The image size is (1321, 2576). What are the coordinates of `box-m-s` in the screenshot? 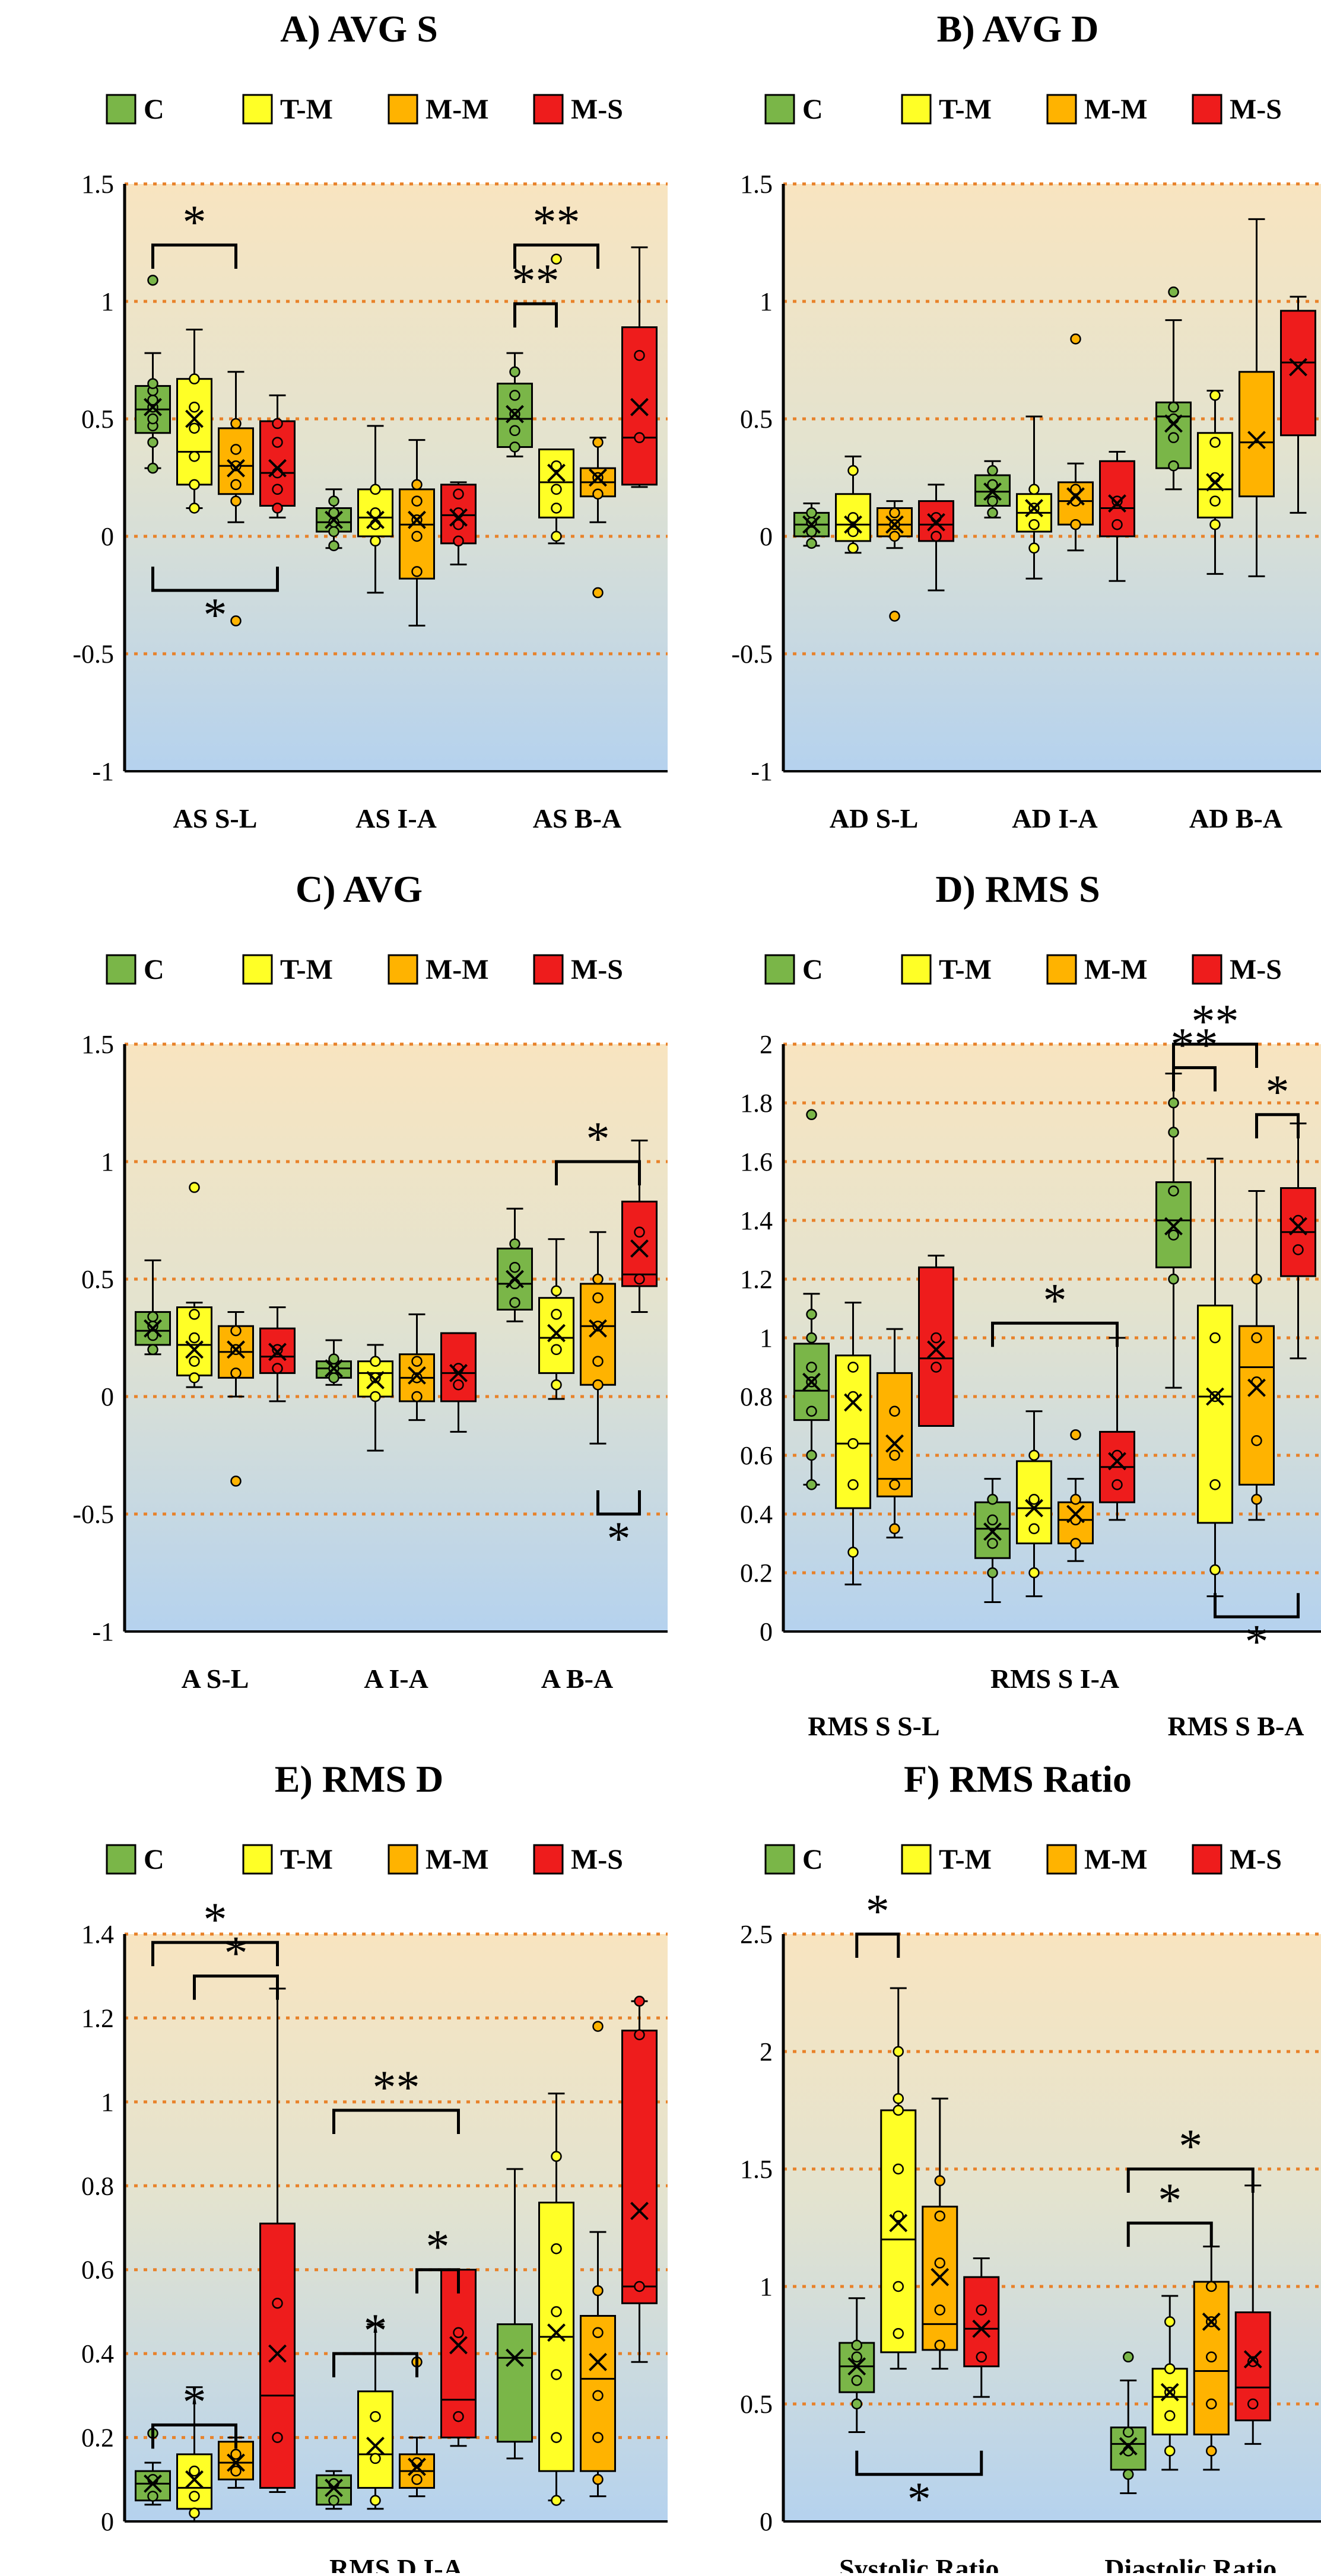 It's located at (639, 1226).